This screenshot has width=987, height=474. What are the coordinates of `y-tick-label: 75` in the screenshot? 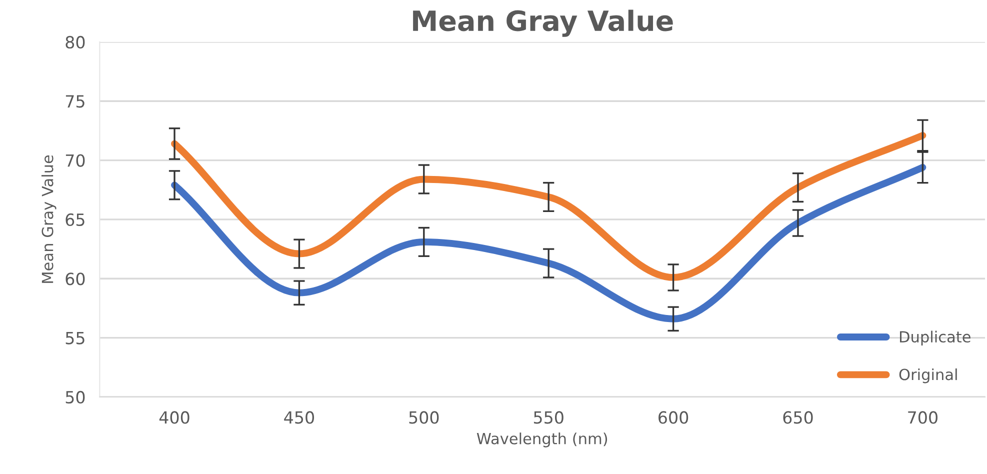 It's located at (75, 101).